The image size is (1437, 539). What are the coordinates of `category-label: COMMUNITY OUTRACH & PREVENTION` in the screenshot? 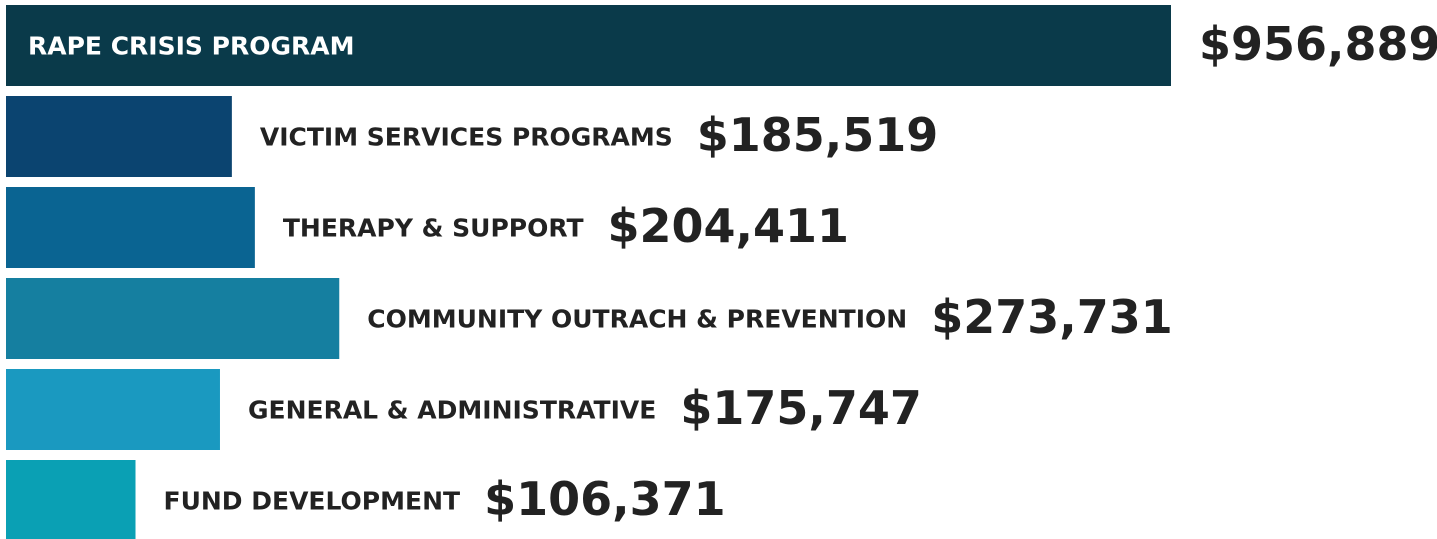 It's located at (637, 319).